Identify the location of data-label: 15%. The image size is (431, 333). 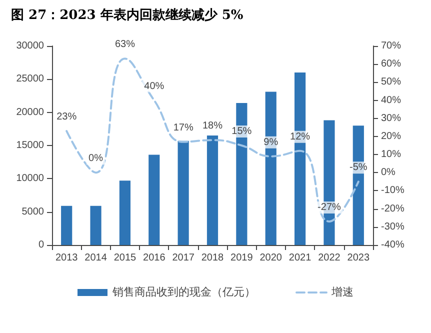
(242, 131).